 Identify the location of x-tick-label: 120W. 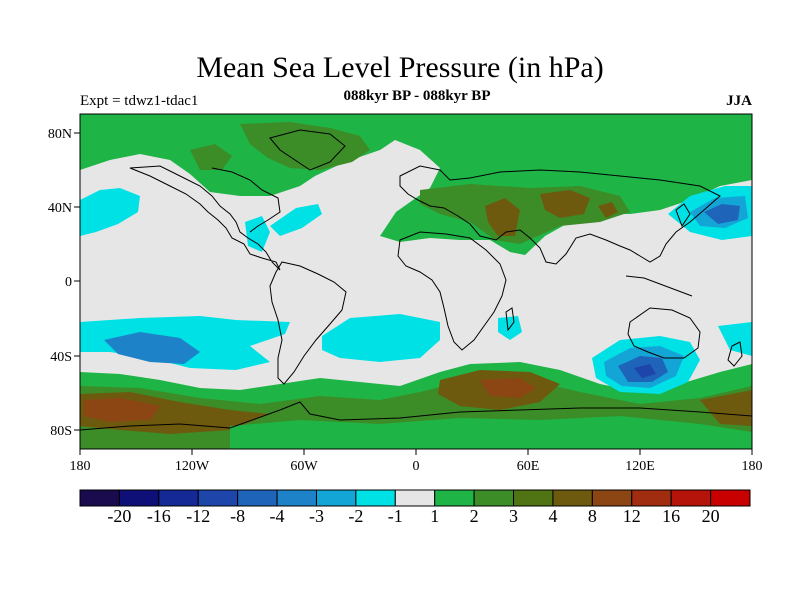
(192, 466).